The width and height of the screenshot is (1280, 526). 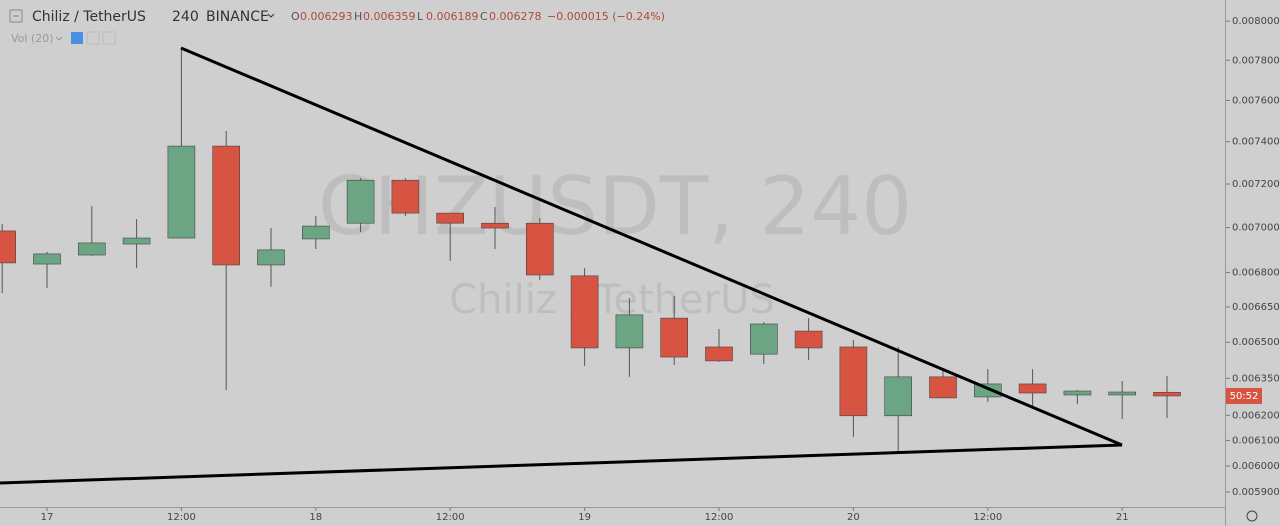 I want to click on x-tick-label: 17, so click(x=47, y=517).